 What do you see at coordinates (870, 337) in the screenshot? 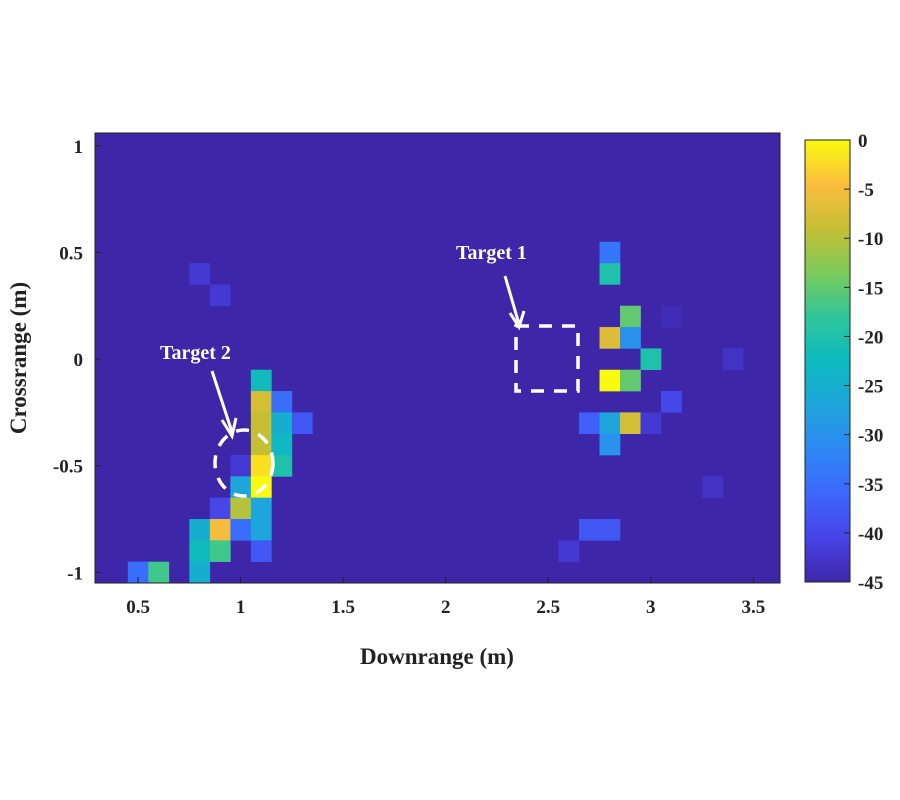
I see `colorbar-tick-label: -20` at bounding box center [870, 337].